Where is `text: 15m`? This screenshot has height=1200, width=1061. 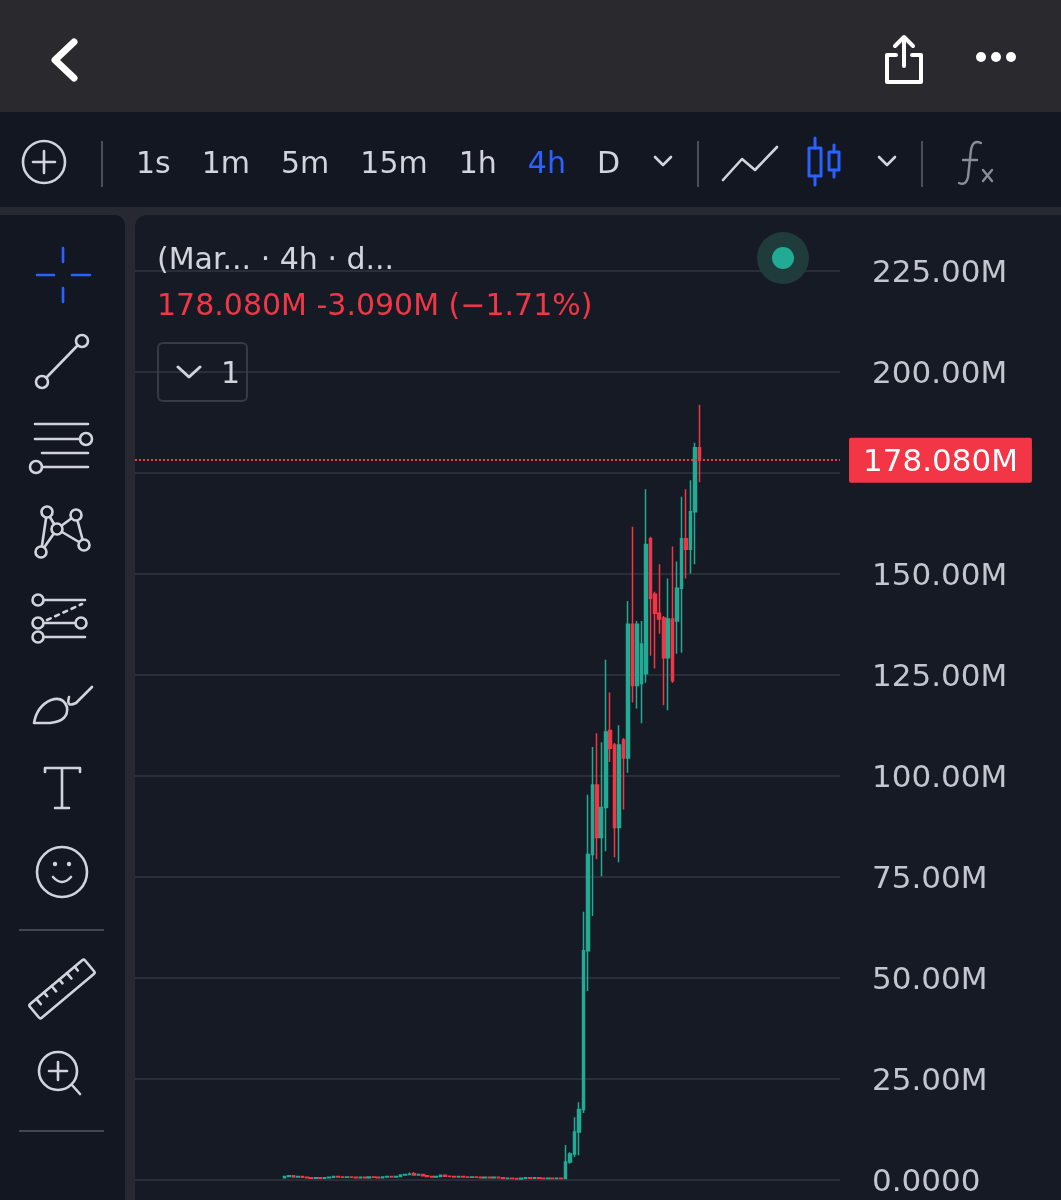 text: 15m is located at coordinates (394, 163).